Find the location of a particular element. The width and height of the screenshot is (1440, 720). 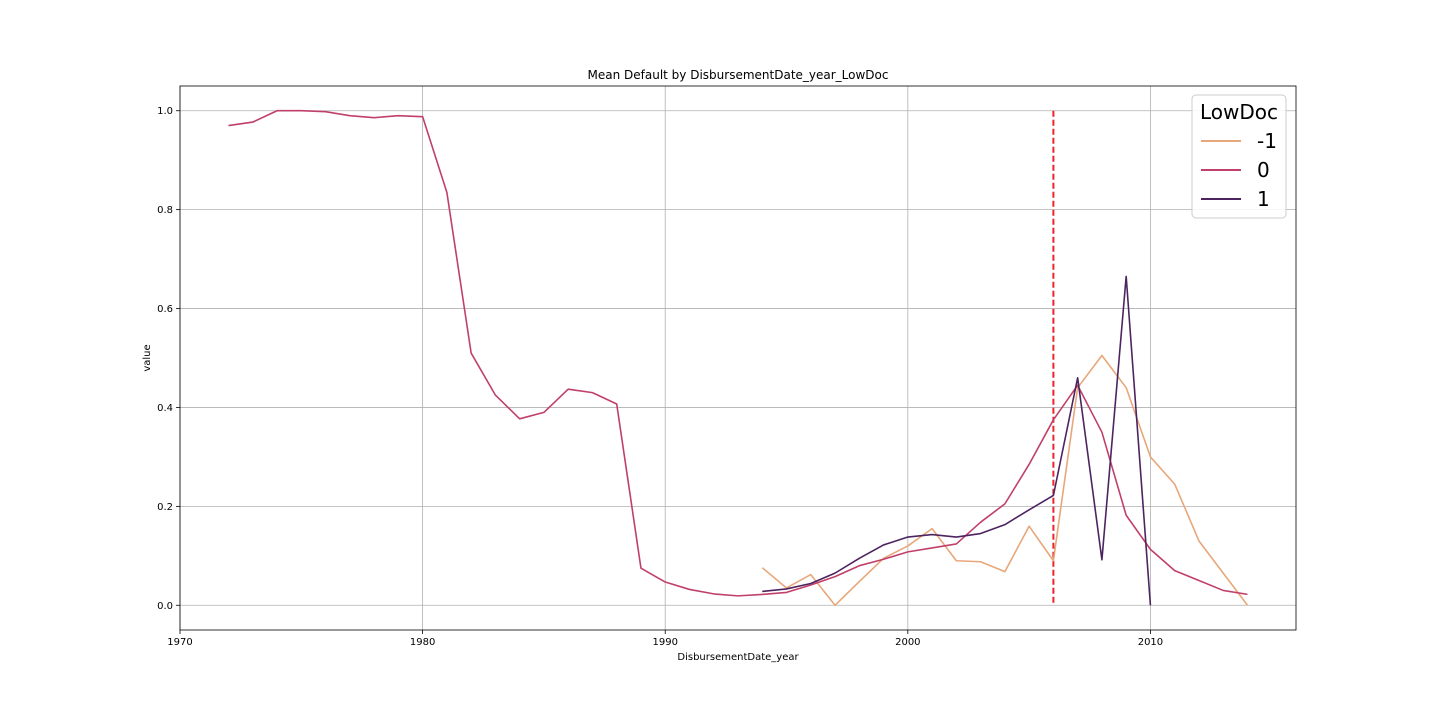

legend-label: -1 is located at coordinates (1267, 141).